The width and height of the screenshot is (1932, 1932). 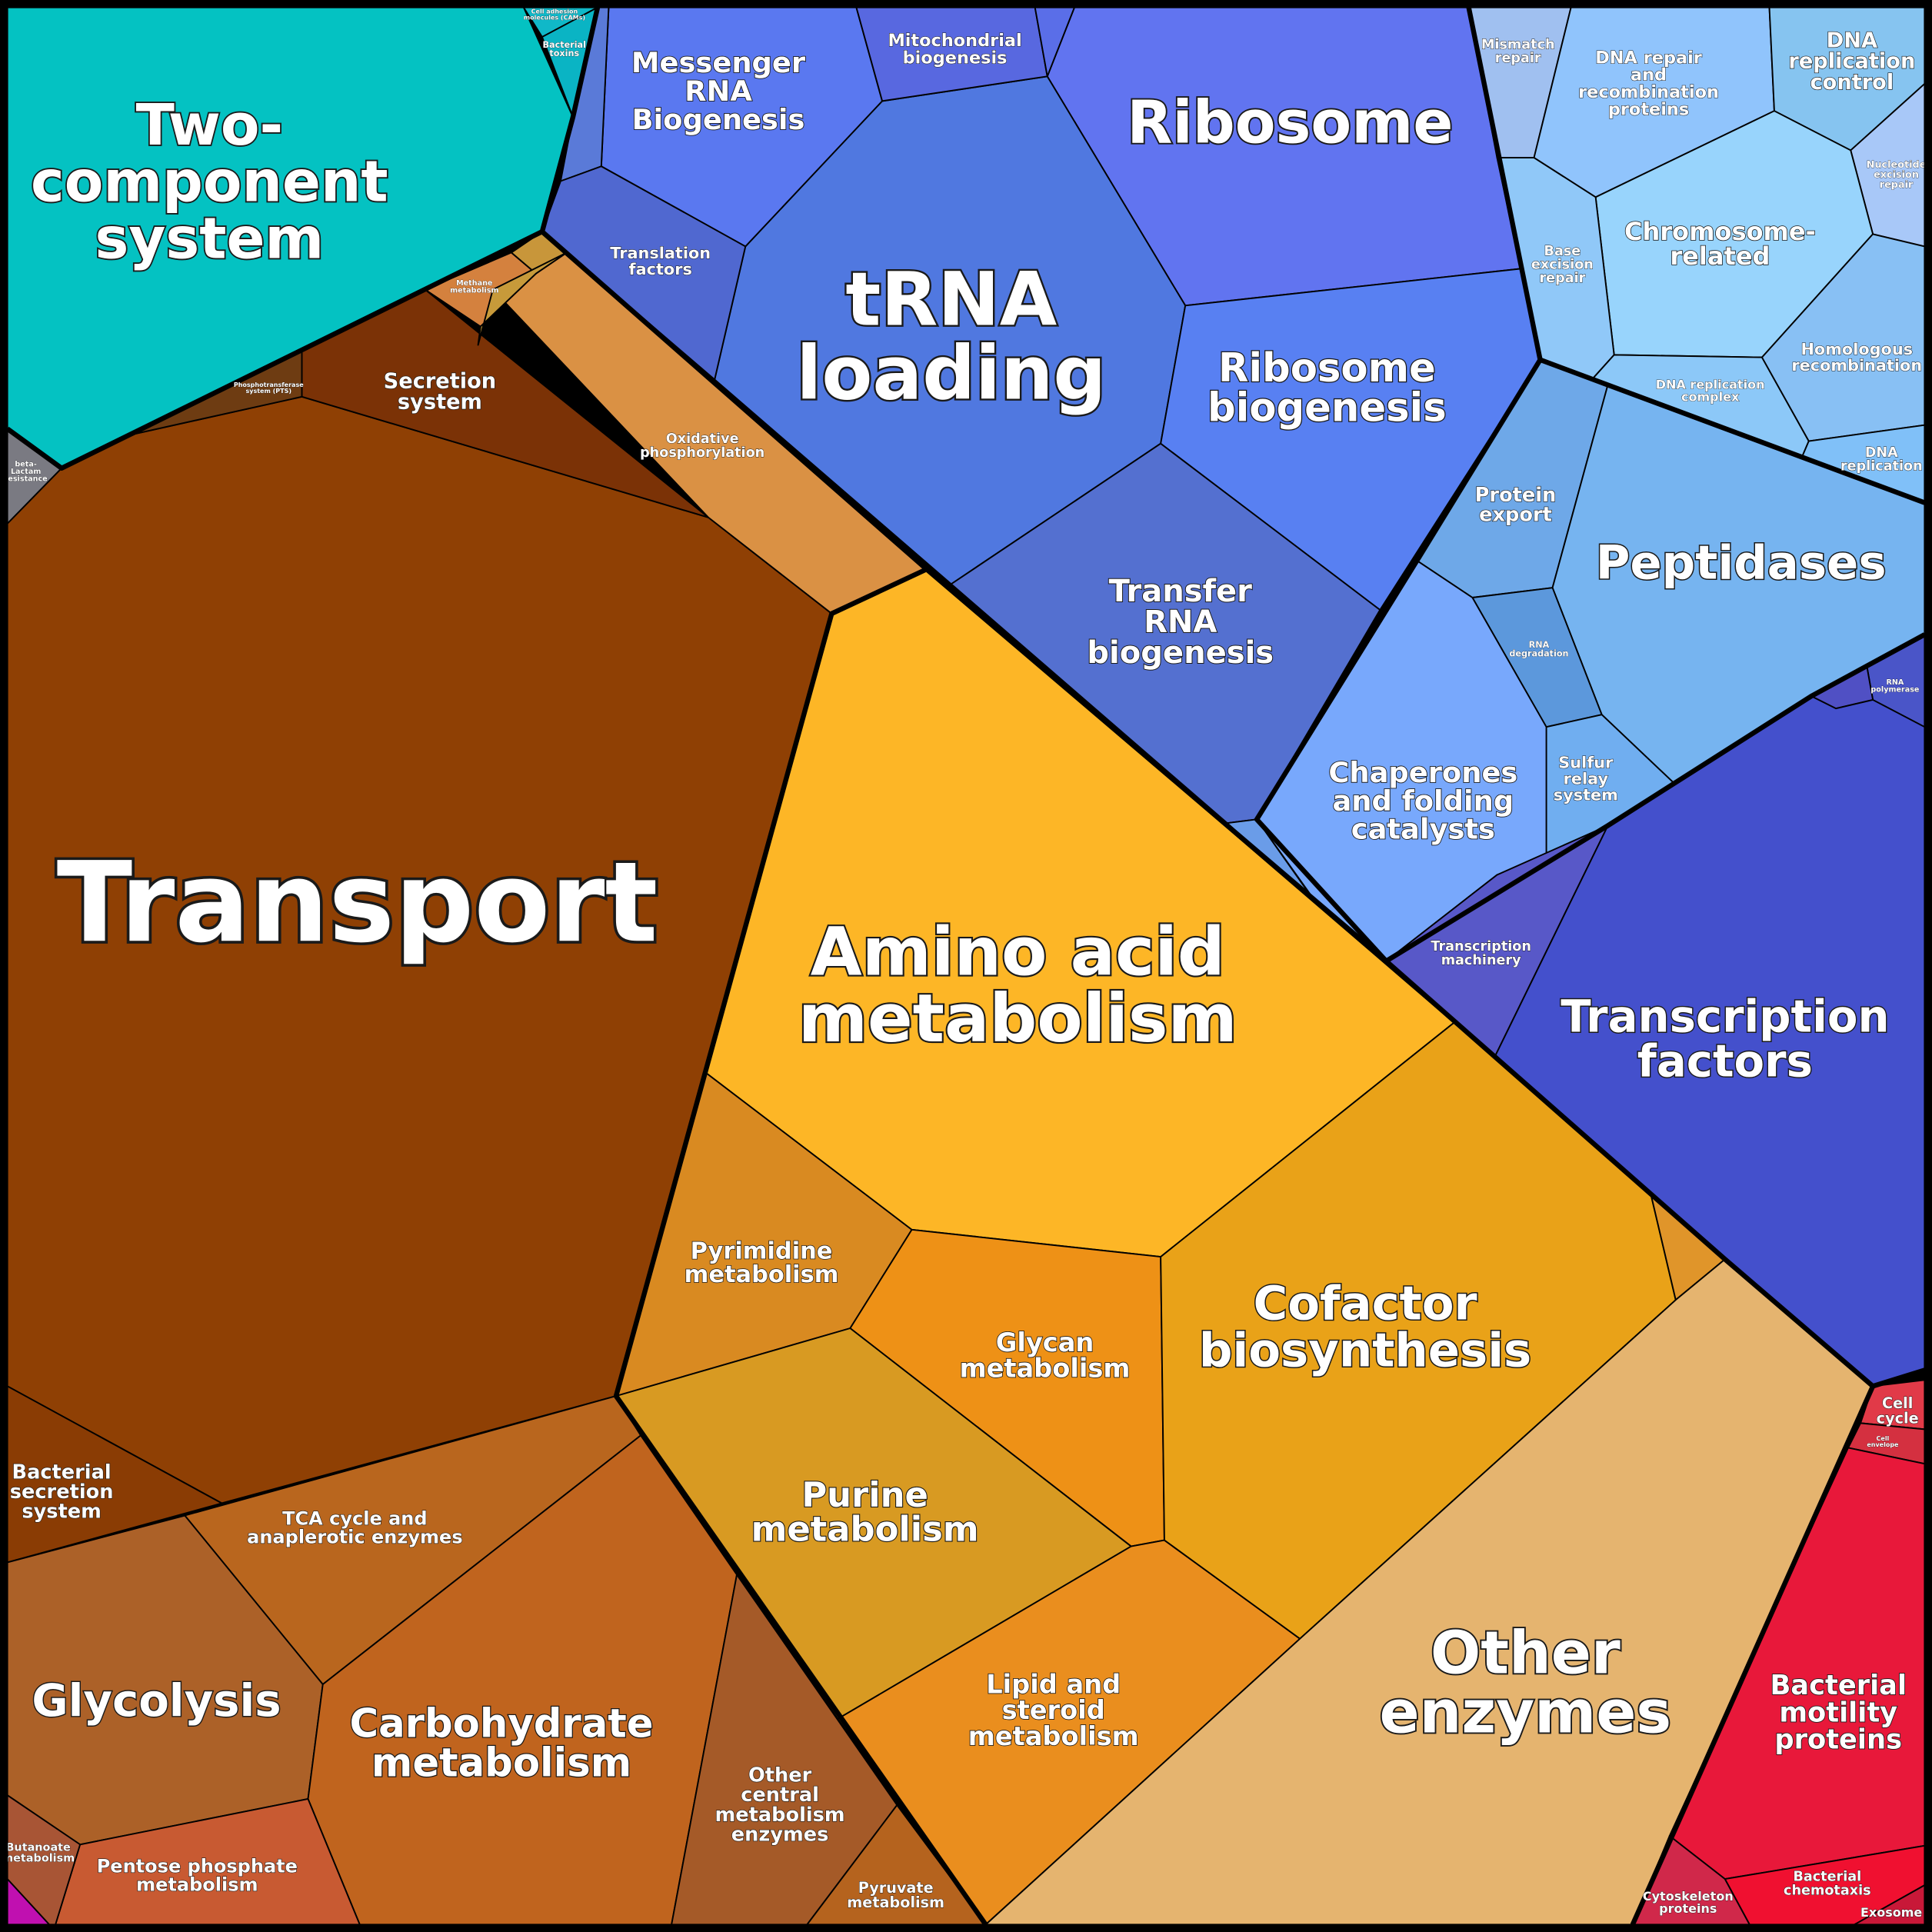 I want to click on cell-label: replication, so click(x=1851, y=62).